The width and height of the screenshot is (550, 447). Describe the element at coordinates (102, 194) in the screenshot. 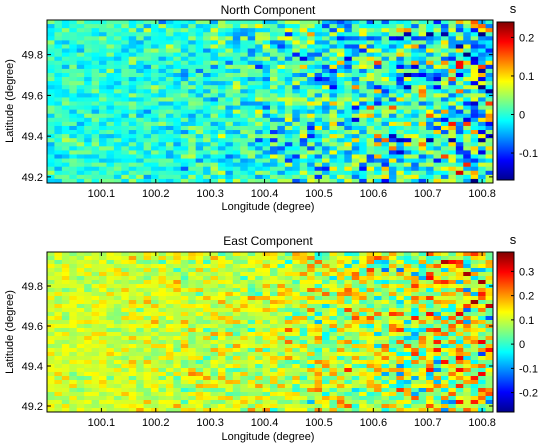

I see `x-tick-label: 100.1` at that location.